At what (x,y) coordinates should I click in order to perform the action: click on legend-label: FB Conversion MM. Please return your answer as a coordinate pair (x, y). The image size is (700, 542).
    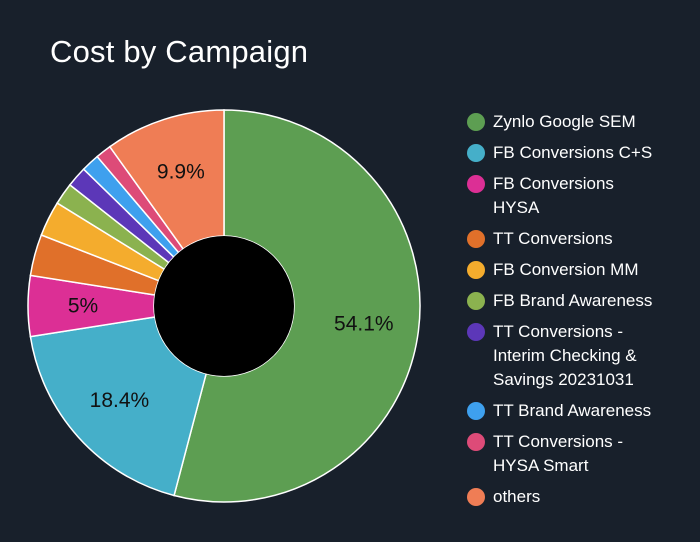
    Looking at the image, I should click on (566, 269).